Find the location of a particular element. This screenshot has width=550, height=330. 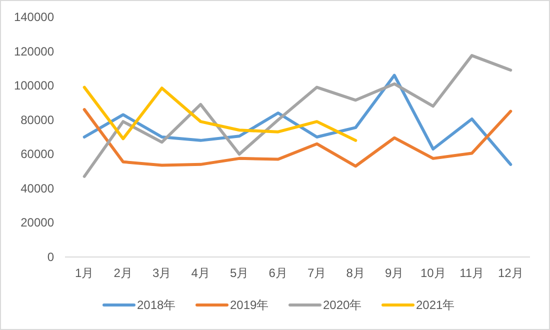

x-tick-label: 11月 is located at coordinates (472, 273).